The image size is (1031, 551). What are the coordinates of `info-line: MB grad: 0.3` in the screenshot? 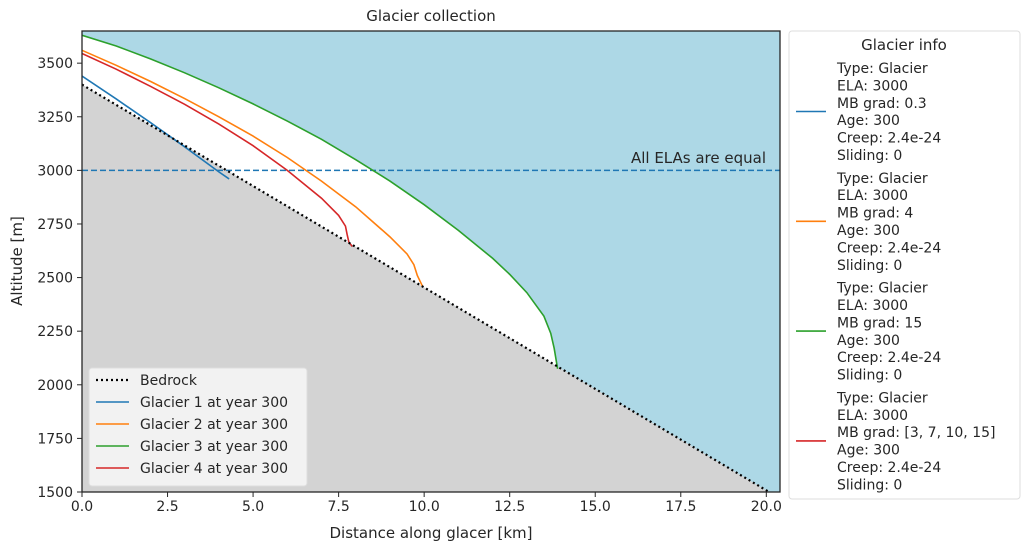 It's located at (882, 104).